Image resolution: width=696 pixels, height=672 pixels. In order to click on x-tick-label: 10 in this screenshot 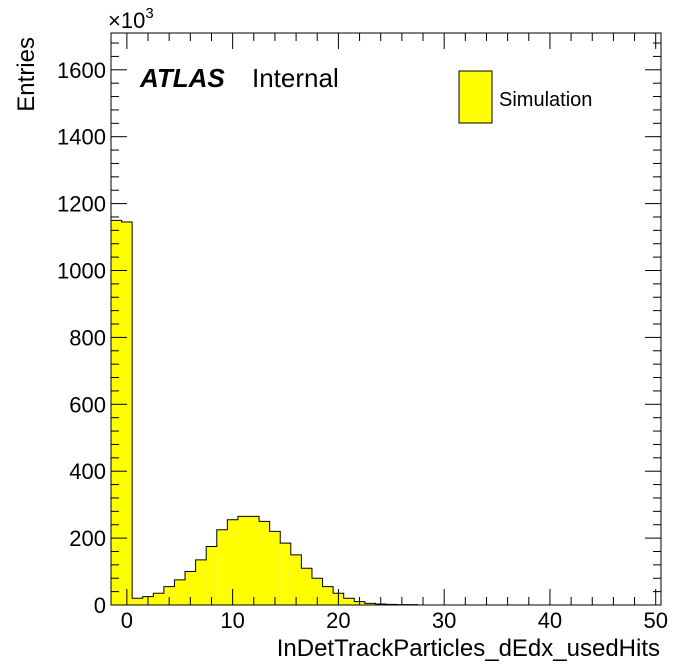, I will do `click(232, 620)`.